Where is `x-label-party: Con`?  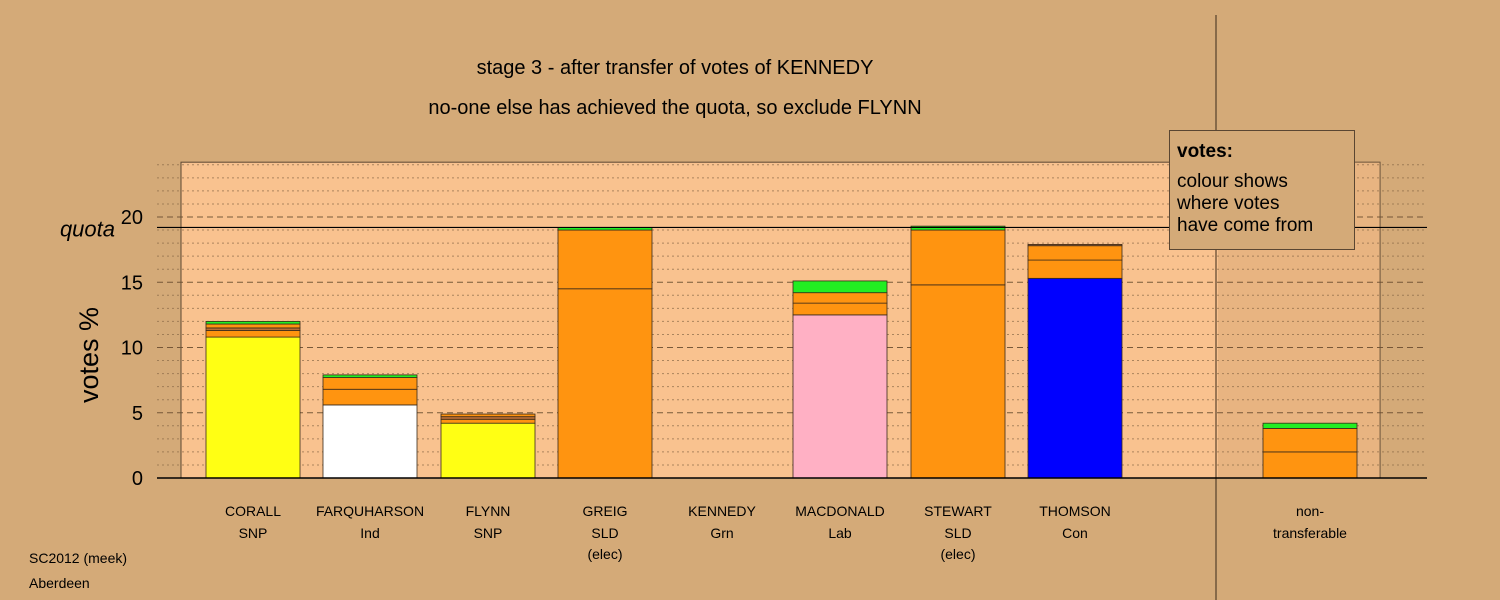
x-label-party: Con is located at coordinates (1075, 533).